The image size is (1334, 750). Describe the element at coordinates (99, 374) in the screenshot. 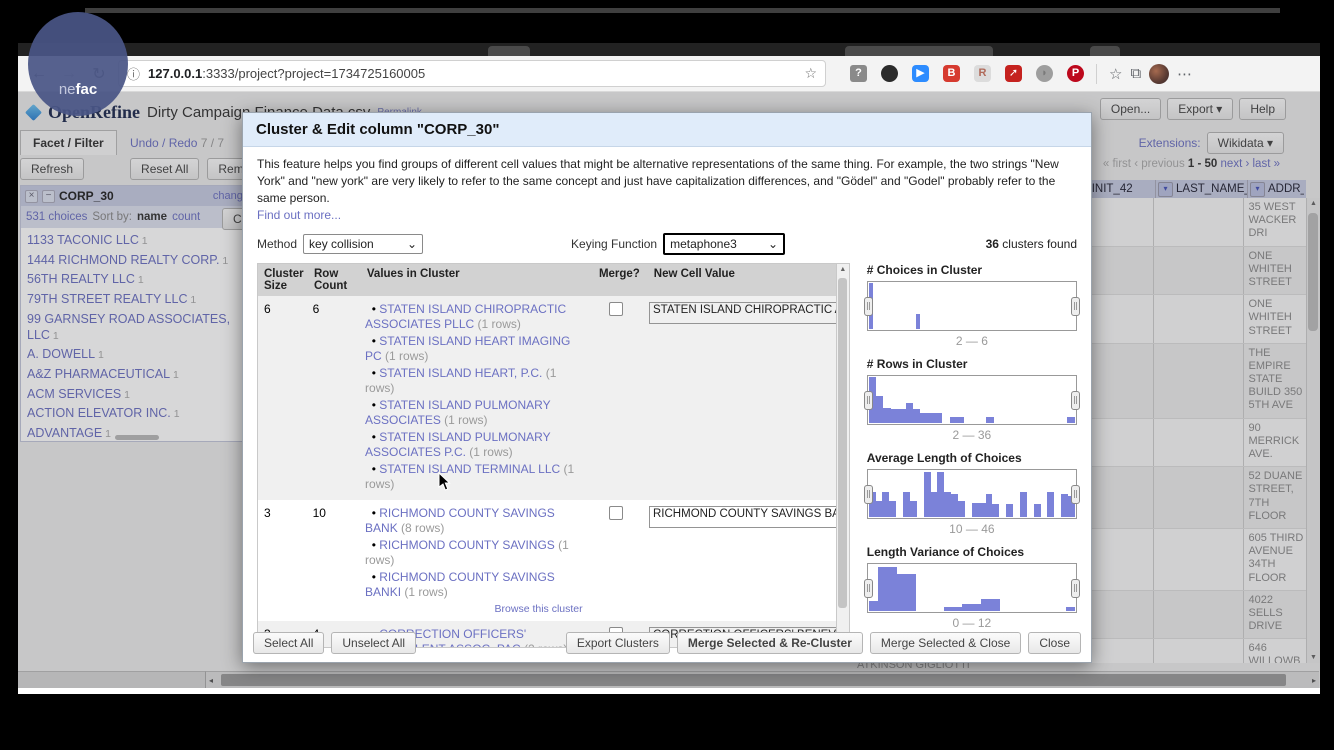

I see `facet-choice-link: A&Z PHARMACEUTICAL` at that location.